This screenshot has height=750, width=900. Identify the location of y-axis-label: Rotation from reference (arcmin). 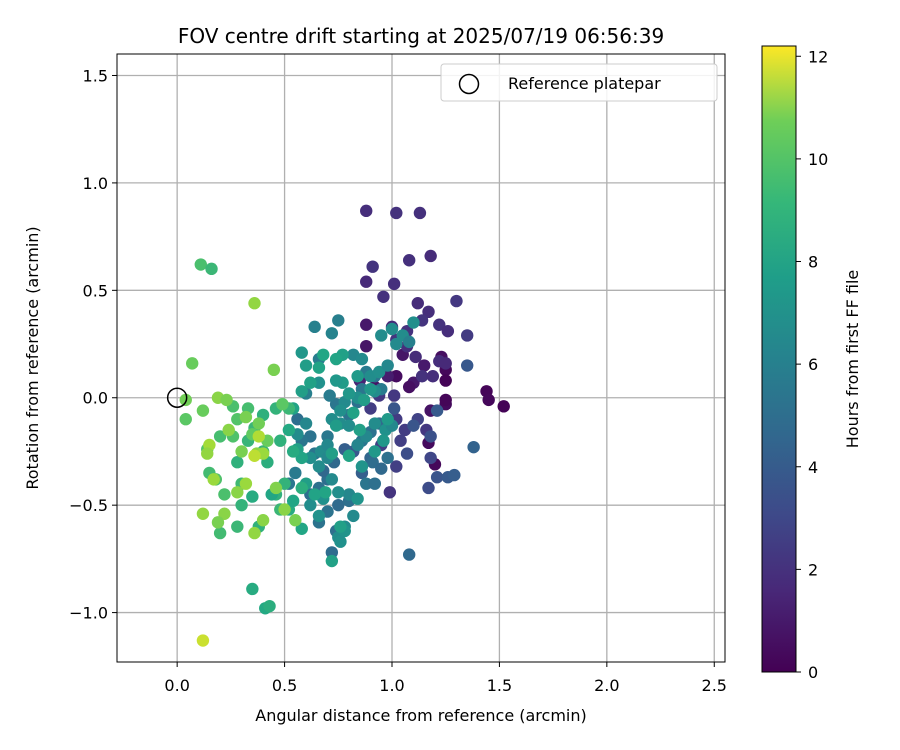
(32, 357).